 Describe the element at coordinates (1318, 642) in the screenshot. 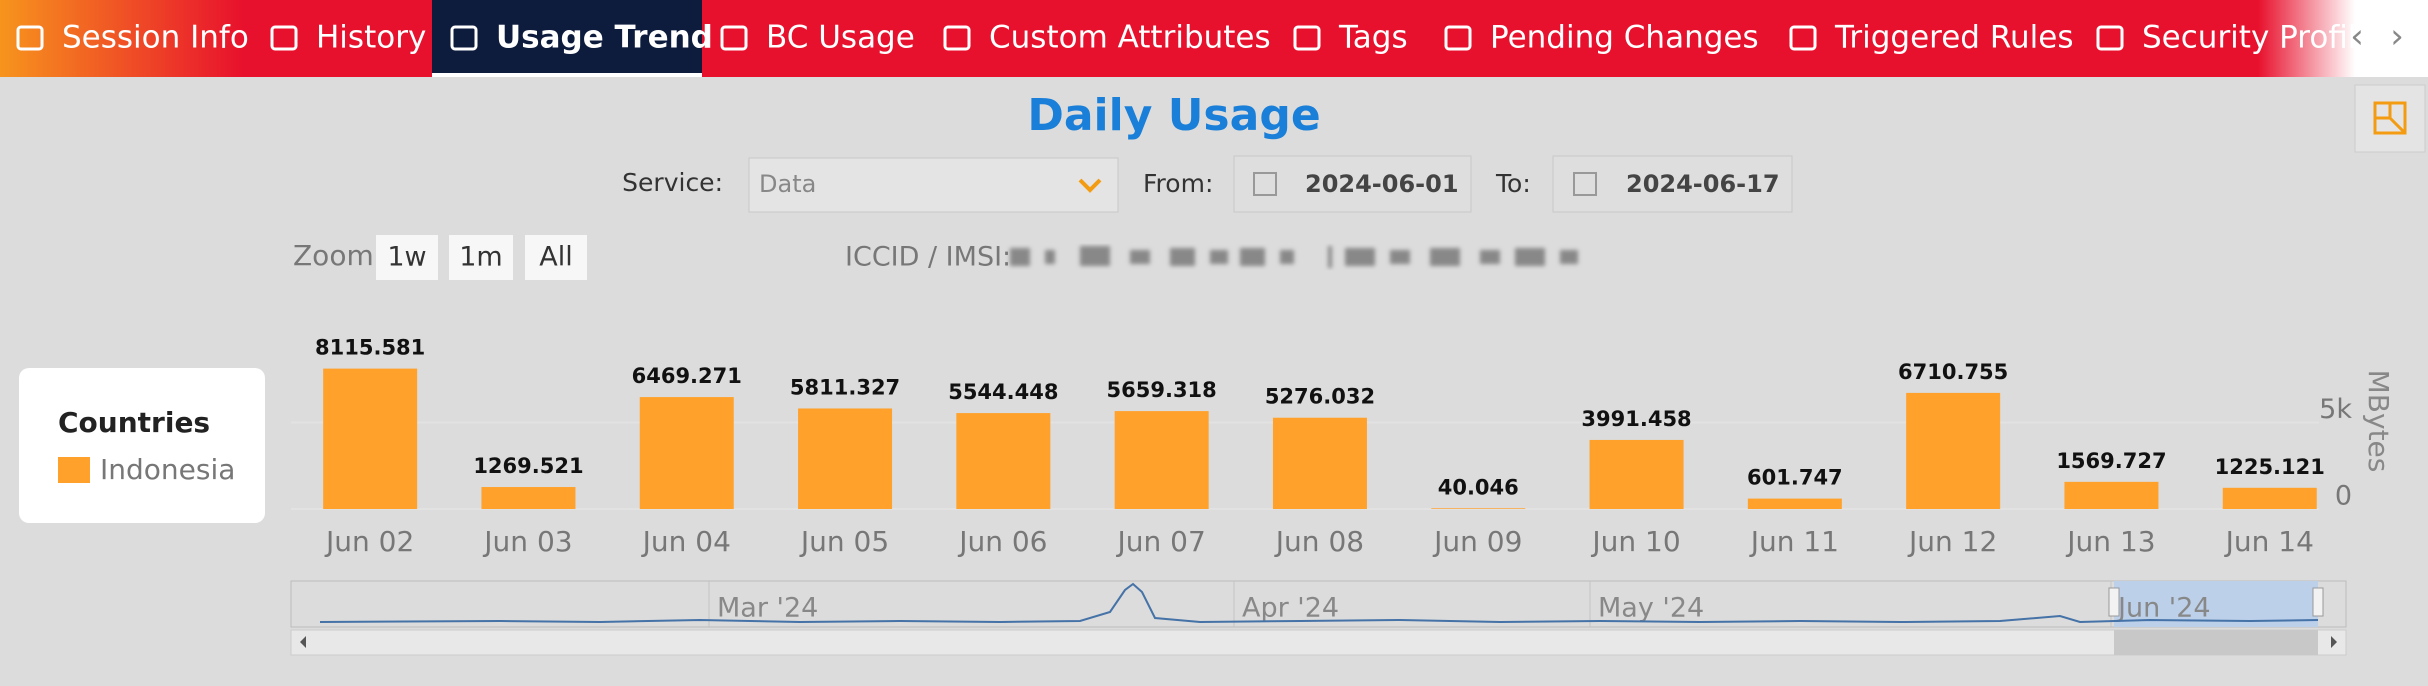

I see `scrollbar` at that location.